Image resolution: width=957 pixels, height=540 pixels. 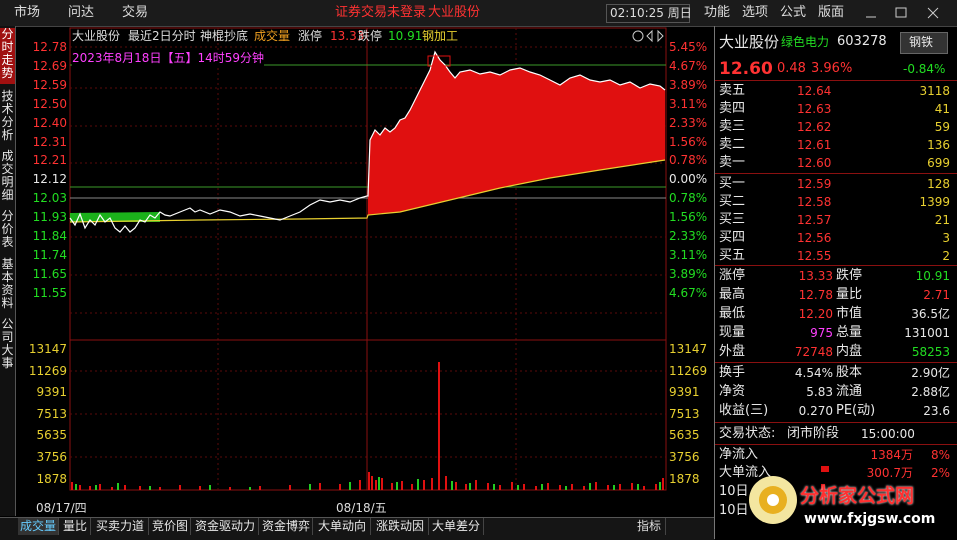 What do you see at coordinates (688, 47) in the screenshot?
I see `percent-tick: 5.45%` at bounding box center [688, 47].